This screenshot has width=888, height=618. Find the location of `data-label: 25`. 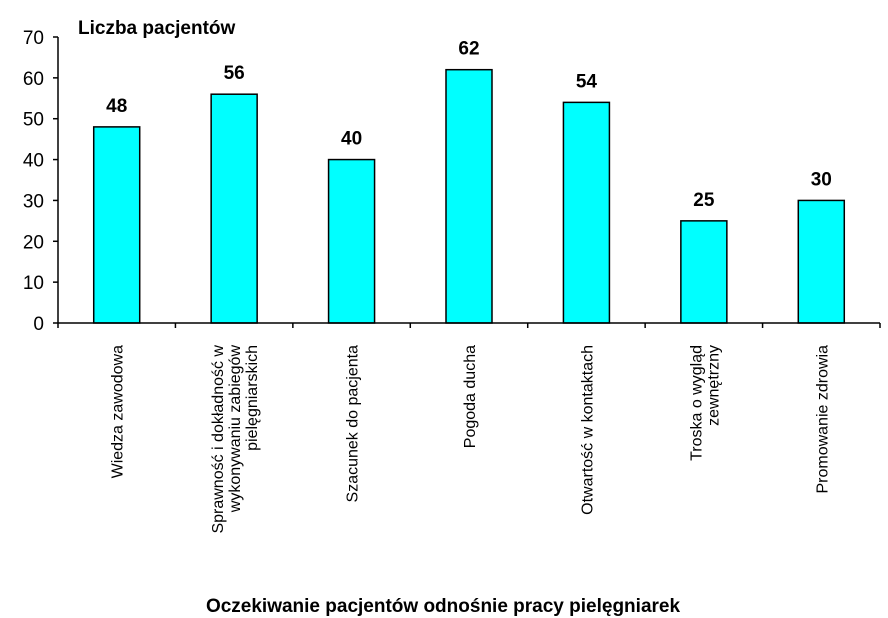

data-label: 25 is located at coordinates (704, 200).